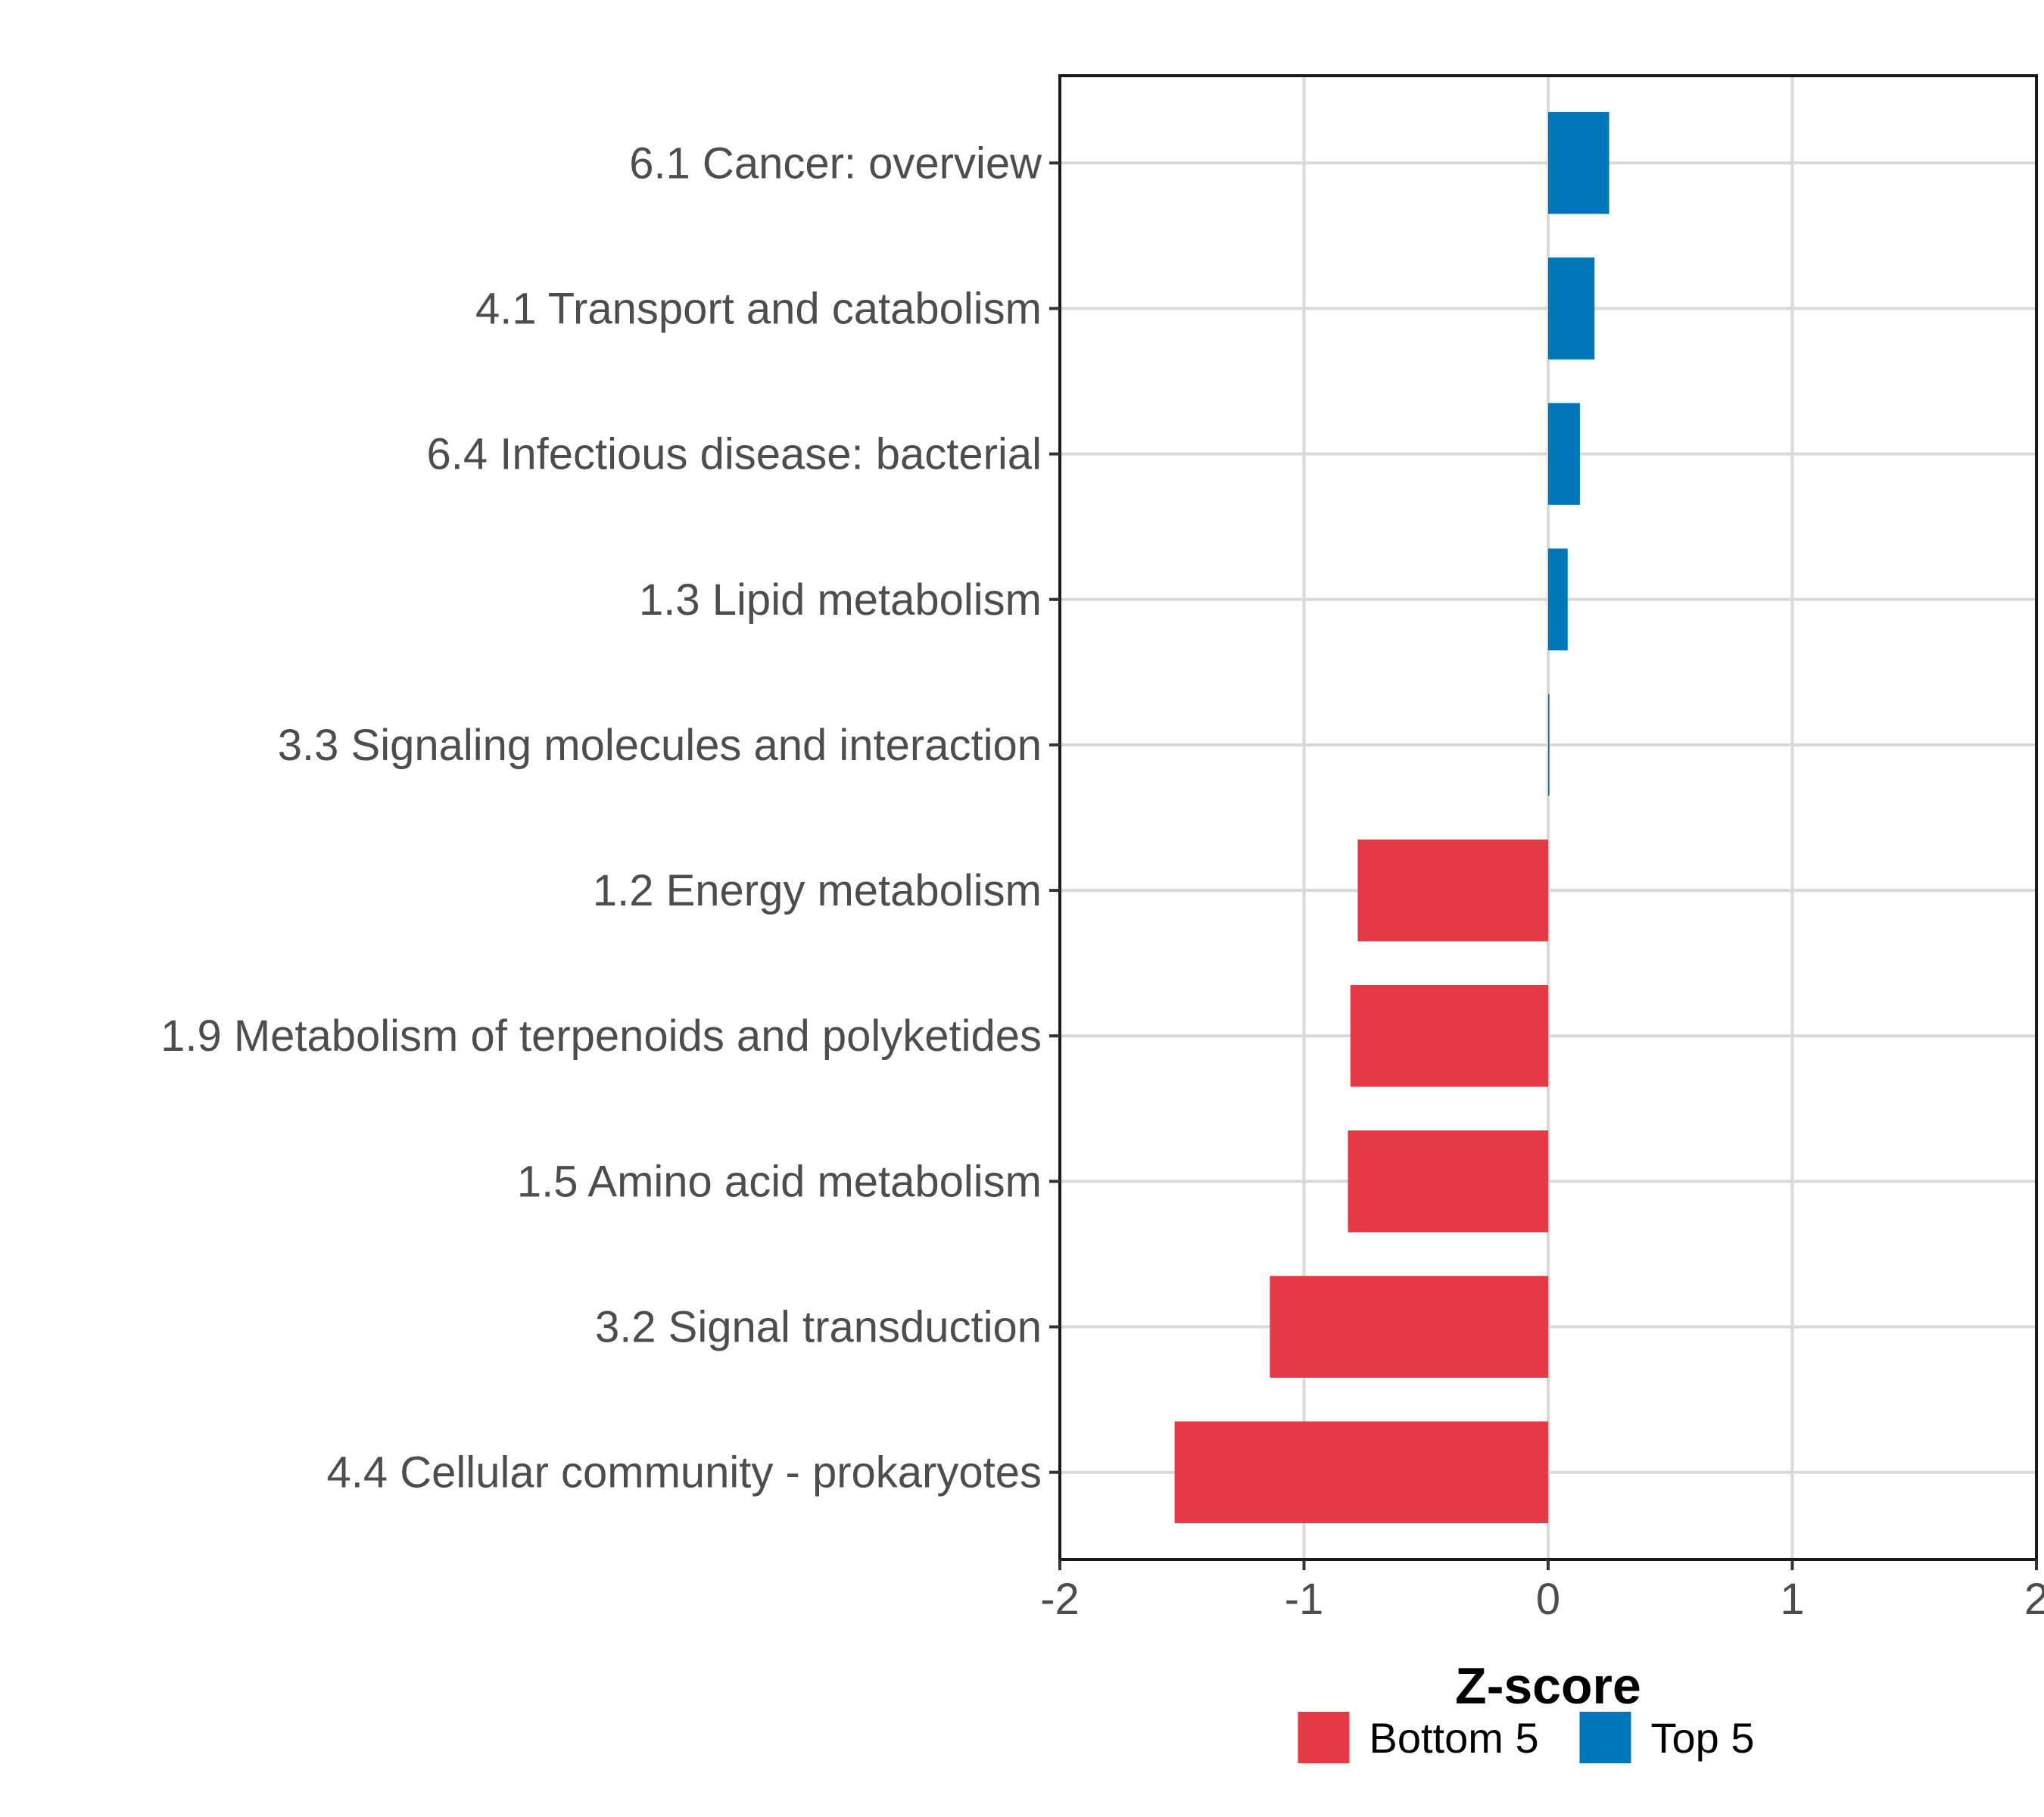  What do you see at coordinates (660, 745) in the screenshot?
I see `category-label: 3.3 Signaling molecules and interaction` at bounding box center [660, 745].